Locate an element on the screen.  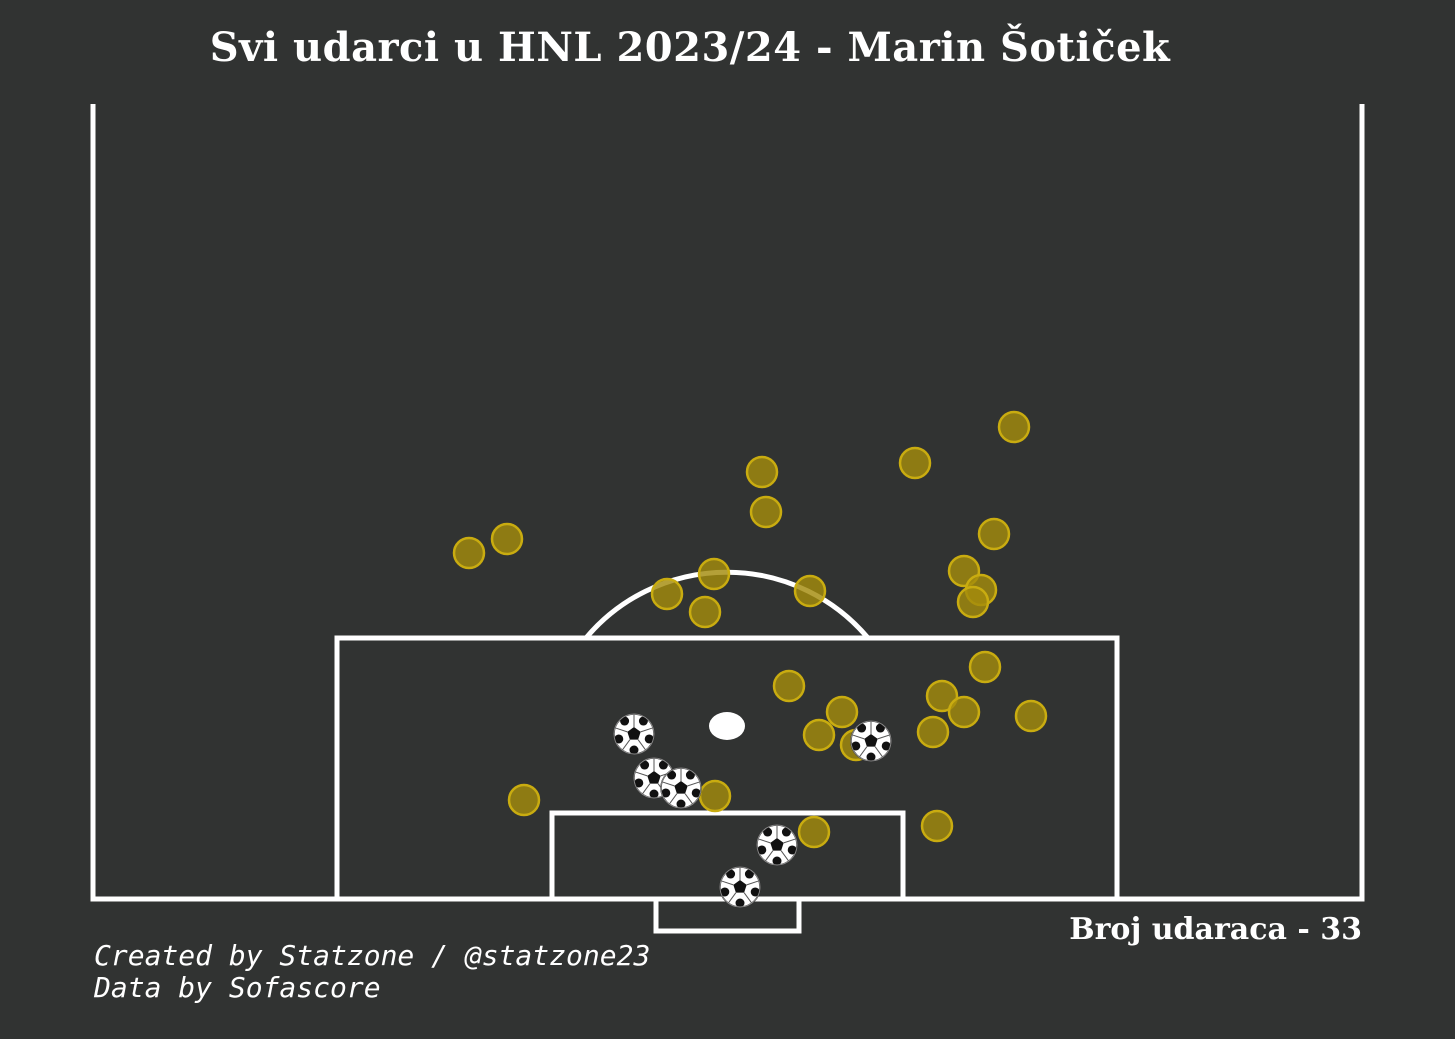
data-source-credit: Data by Sofascore is located at coordinates (237, 987).